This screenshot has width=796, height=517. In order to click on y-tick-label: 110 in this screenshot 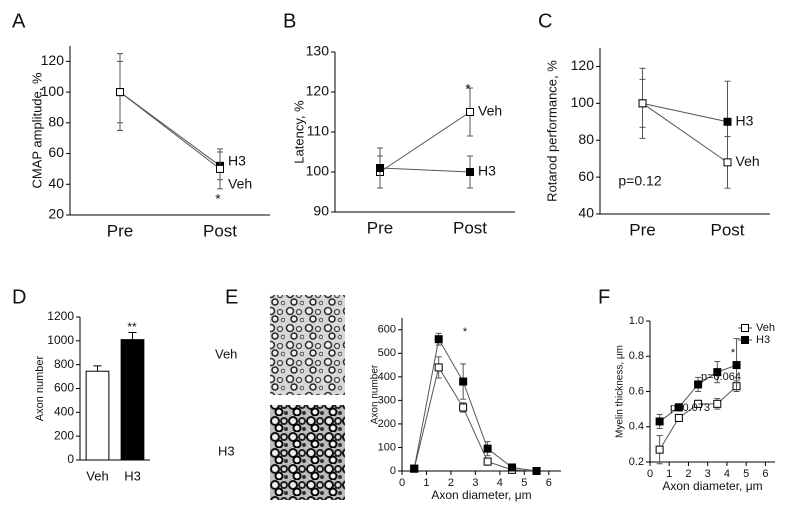, I will do `click(318, 131)`.